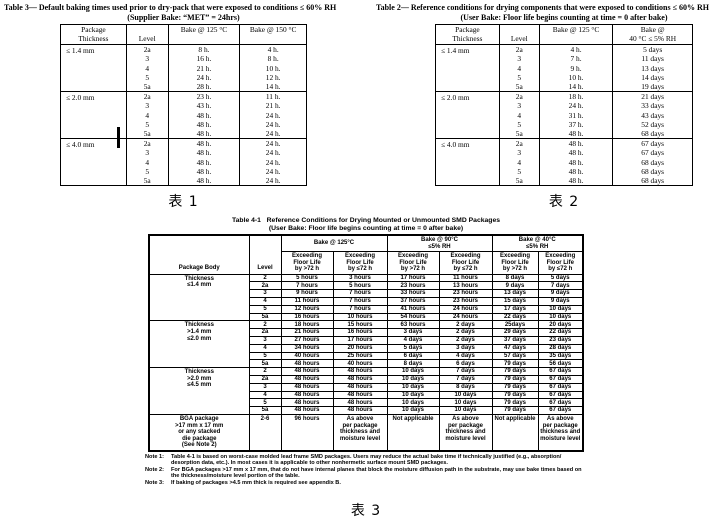  I want to click on bake-time-cell: 35 days, so click(560, 356).